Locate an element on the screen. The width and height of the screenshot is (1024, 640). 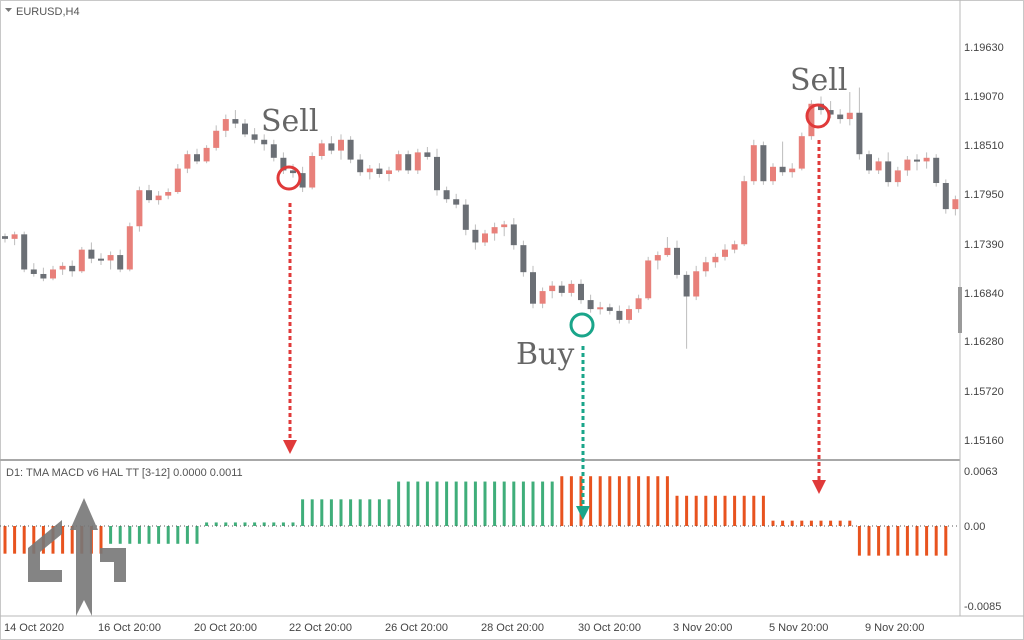
indicator-axis: 0.0063 0.00 -0.0085 is located at coordinates (982, 539).